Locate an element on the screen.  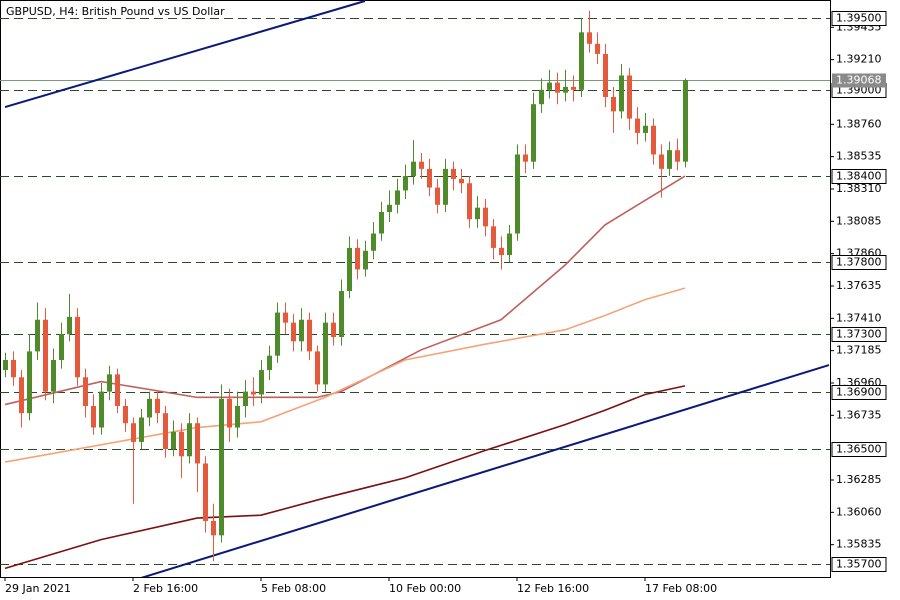
y-tick-label: 1.36060 is located at coordinates (859, 511).